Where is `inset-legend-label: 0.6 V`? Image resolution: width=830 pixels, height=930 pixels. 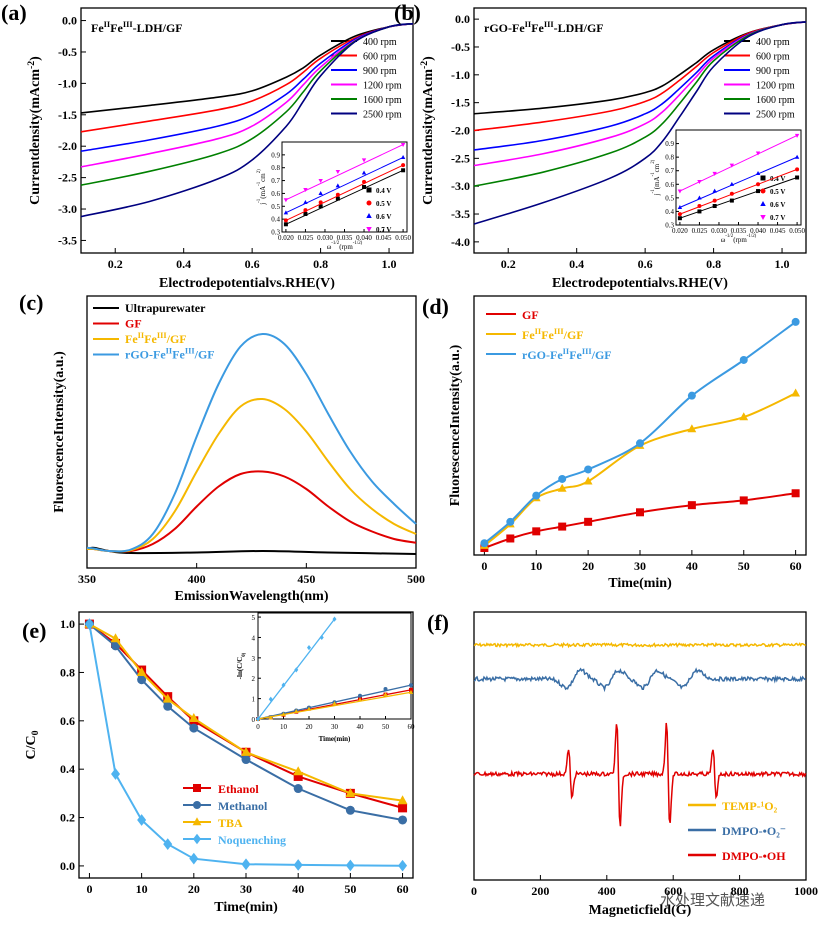
inset-legend-label: 0.6 V is located at coordinates (383, 217).